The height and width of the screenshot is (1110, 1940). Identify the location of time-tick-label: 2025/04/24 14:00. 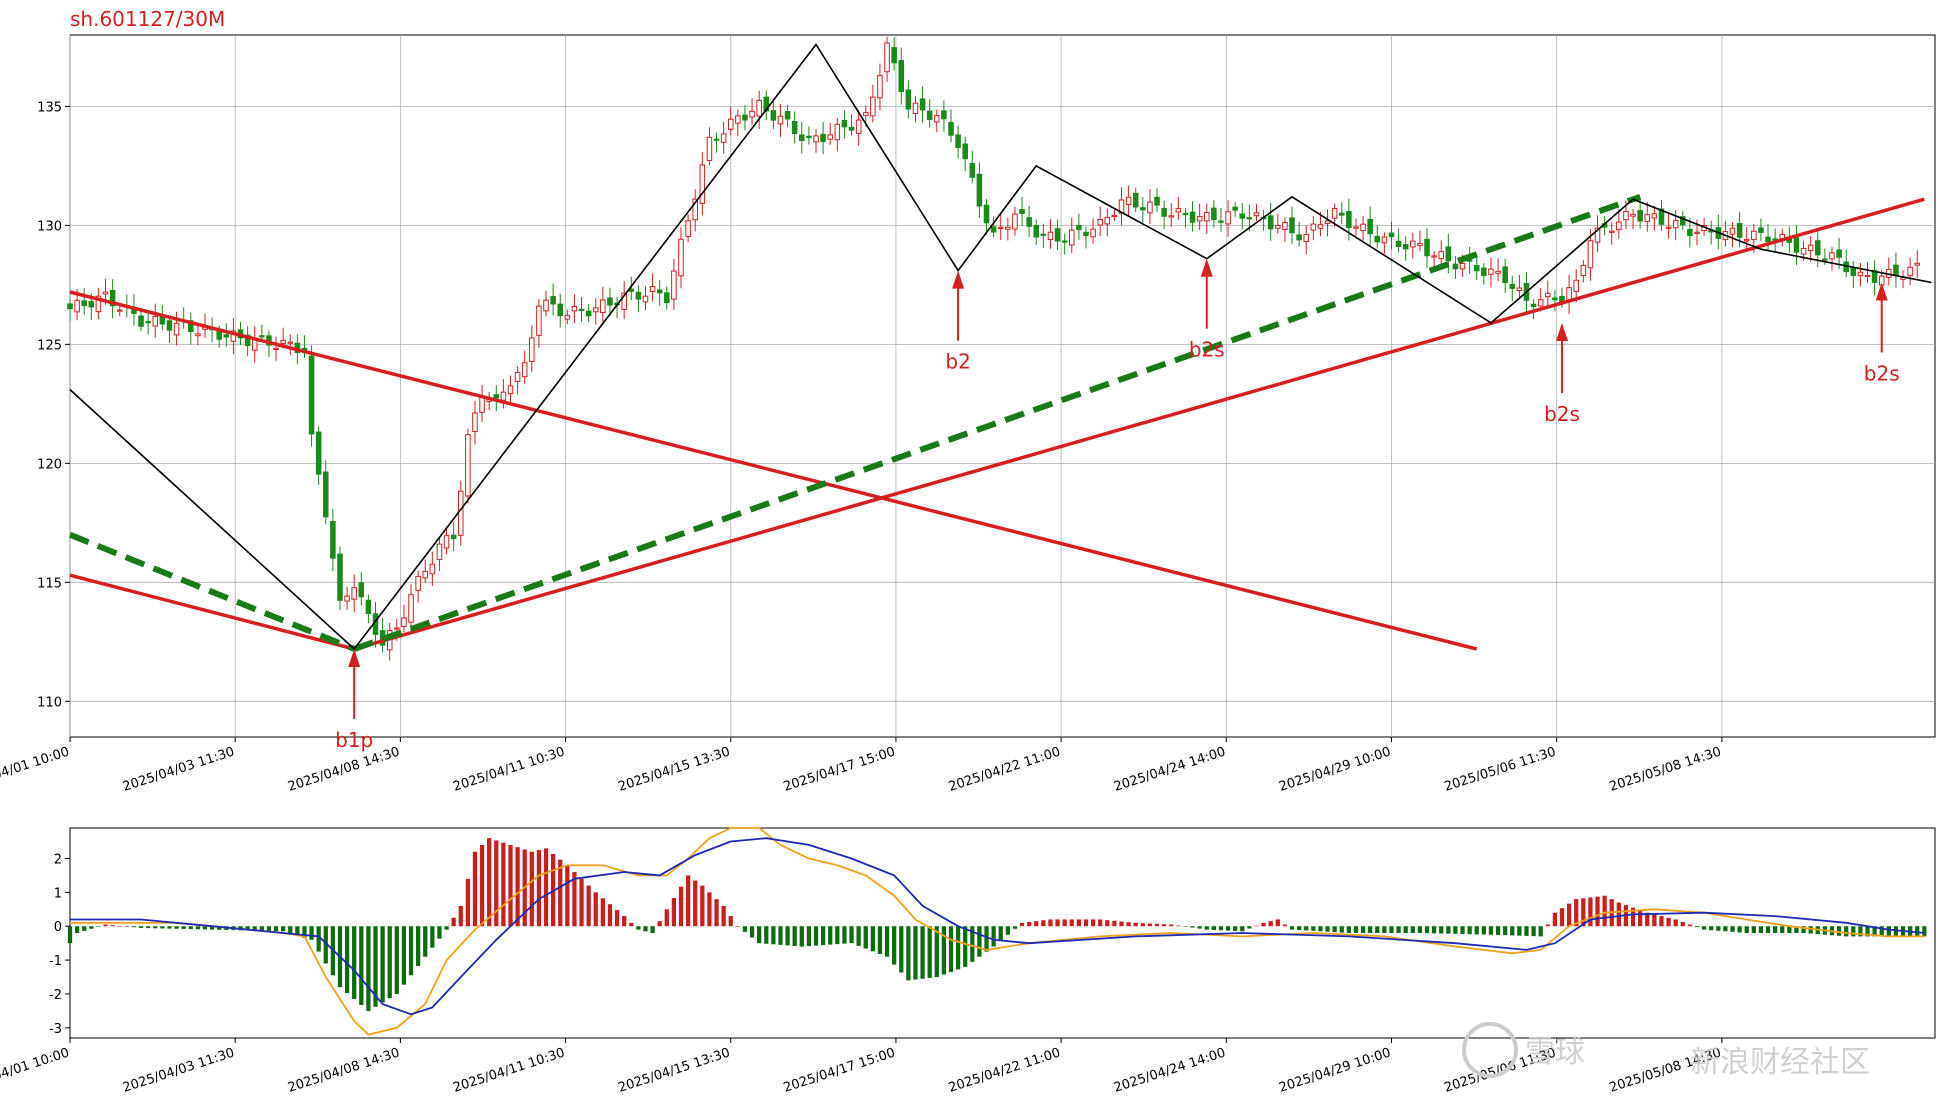
(1169, 770).